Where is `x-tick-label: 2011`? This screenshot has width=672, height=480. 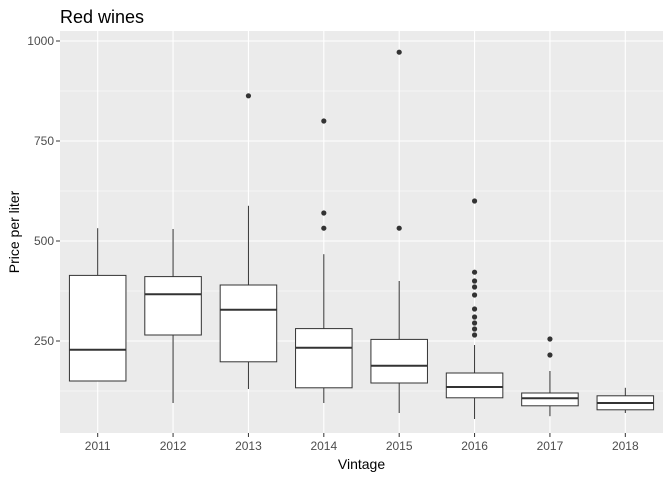
x-tick-label: 2011 is located at coordinates (98, 446).